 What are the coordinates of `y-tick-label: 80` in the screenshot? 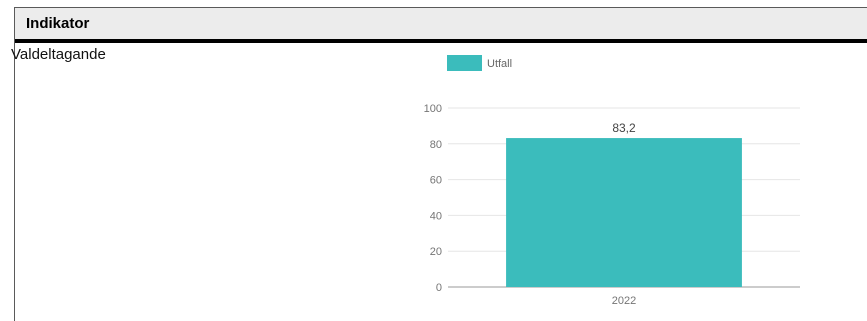 It's located at (436, 145).